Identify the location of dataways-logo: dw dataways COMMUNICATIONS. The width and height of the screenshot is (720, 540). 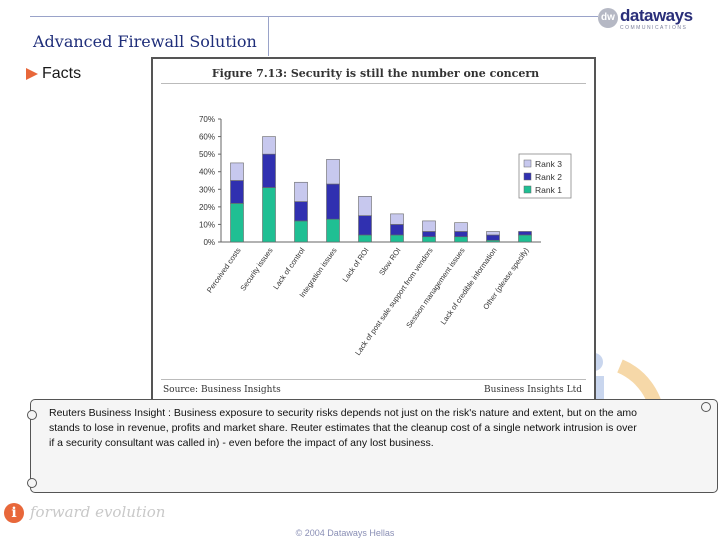
(654, 19).